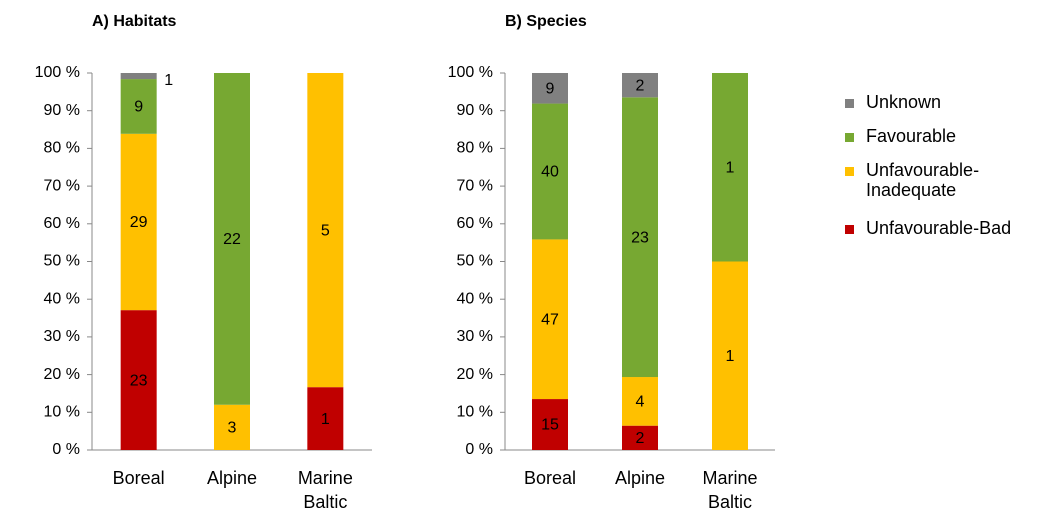 The width and height of the screenshot is (1049, 515). I want to click on legend-label: Unfavourable-Bad, so click(939, 228).